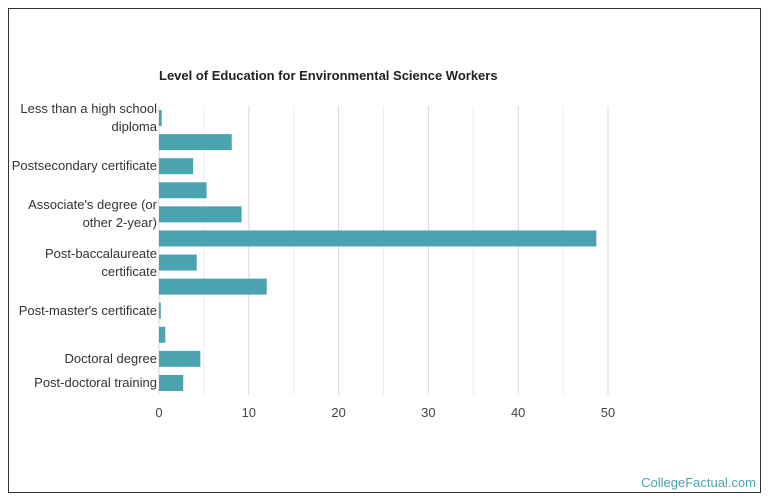 The image size is (770, 503). I want to click on y-tick-label: Less than a high school diploma, so click(88, 118).